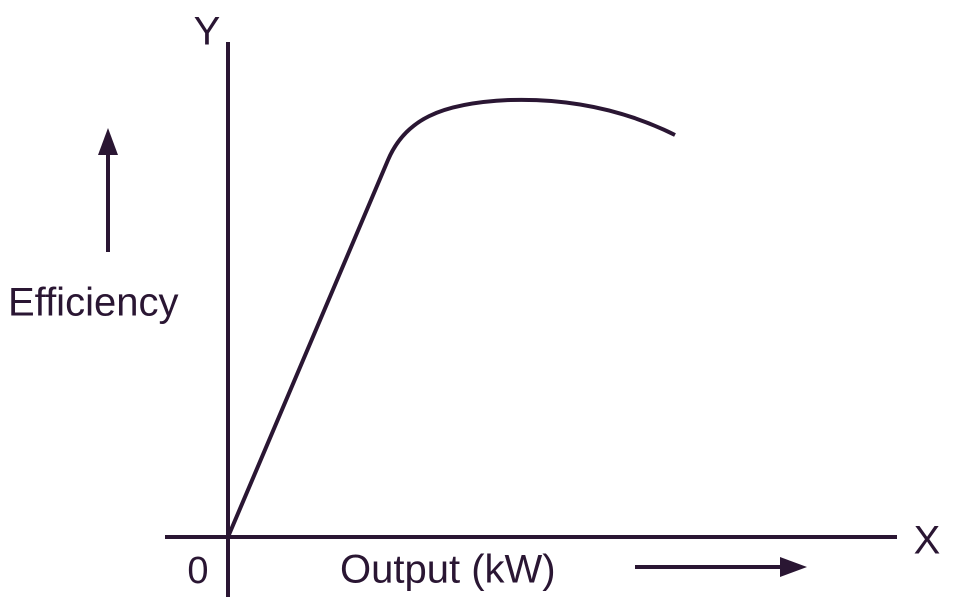 The image size is (959, 605). Describe the element at coordinates (927, 541) in the screenshot. I see `x-axis-label: X` at that location.